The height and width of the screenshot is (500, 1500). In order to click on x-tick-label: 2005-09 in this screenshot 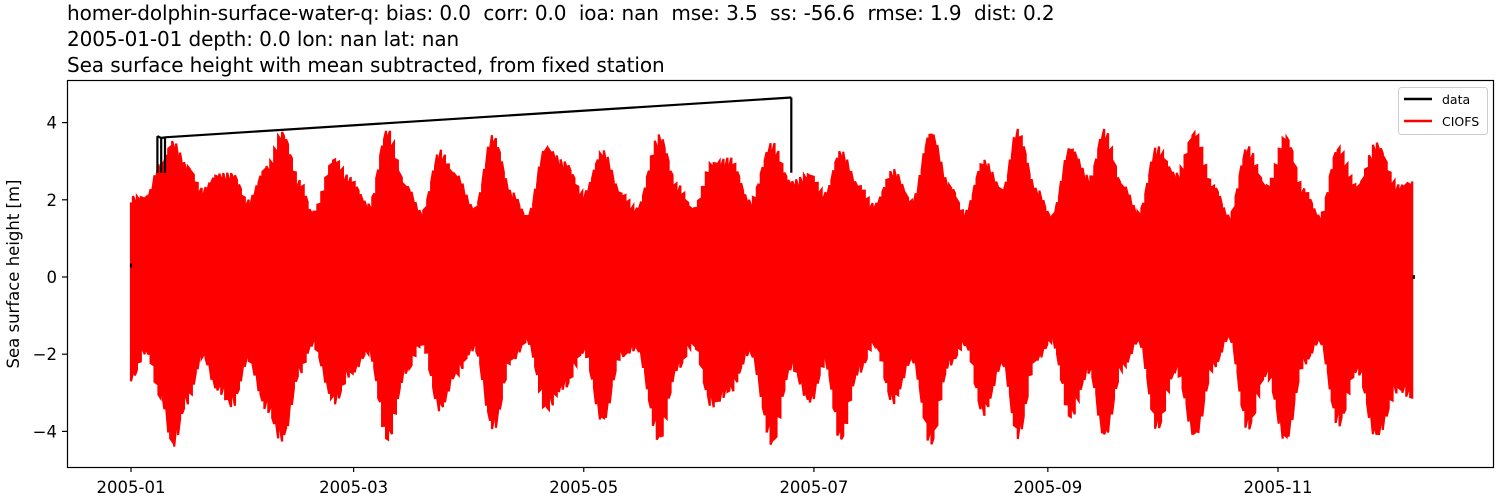, I will do `click(1047, 487)`.